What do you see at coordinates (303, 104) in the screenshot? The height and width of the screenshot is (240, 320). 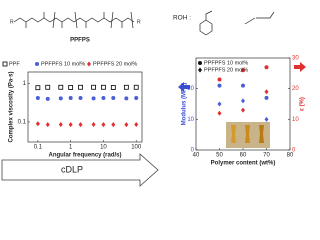 I see `y2-axis-label: ε (%)` at bounding box center [303, 104].